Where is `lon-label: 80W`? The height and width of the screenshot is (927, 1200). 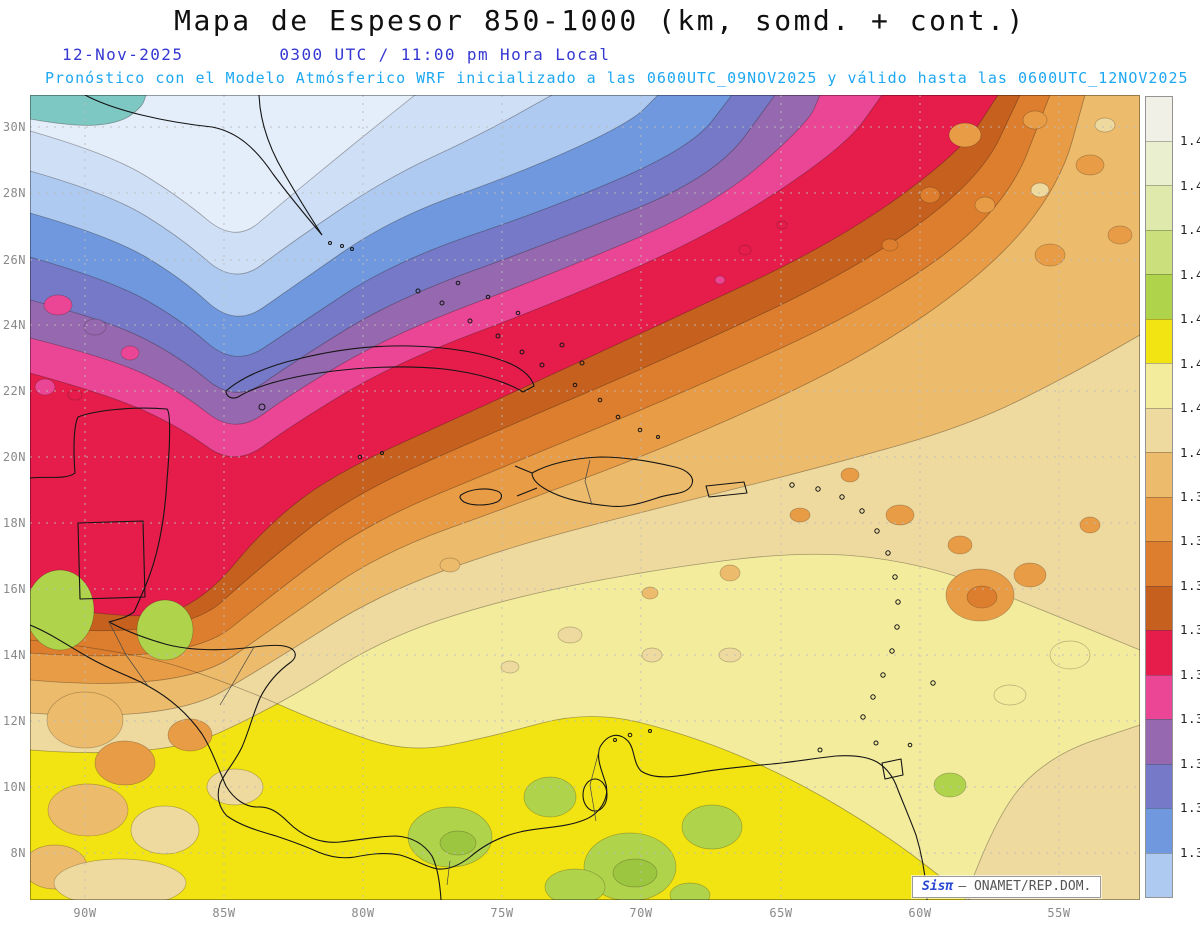
lon-label: 80W is located at coordinates (363, 913).